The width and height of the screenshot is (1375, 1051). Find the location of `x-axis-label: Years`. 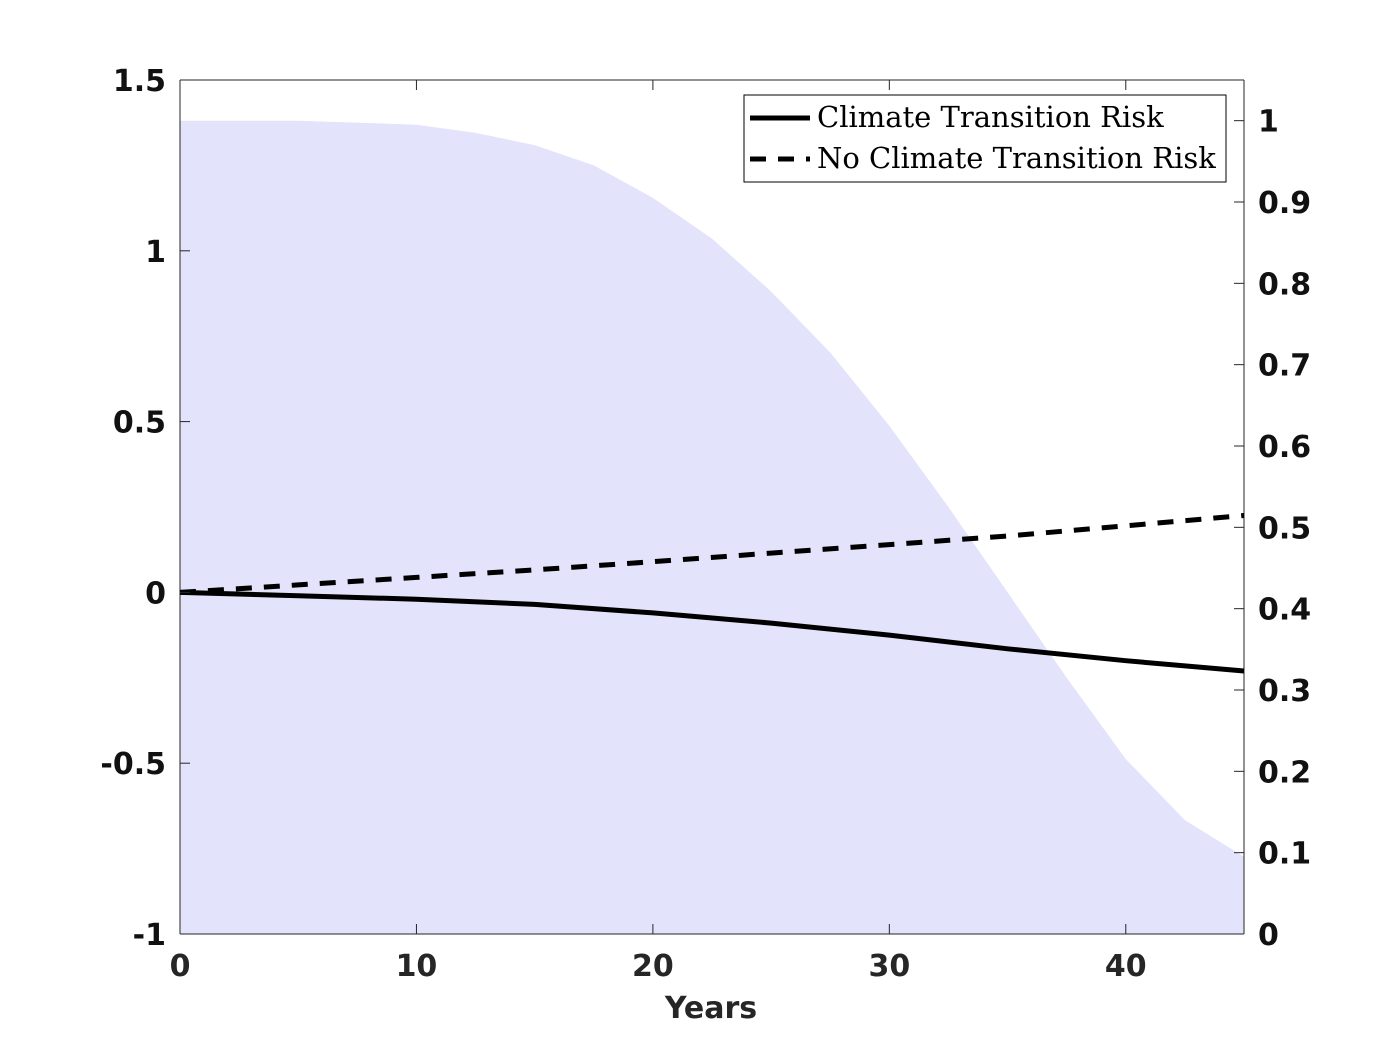

x-axis-label: Years is located at coordinates (710, 1008).